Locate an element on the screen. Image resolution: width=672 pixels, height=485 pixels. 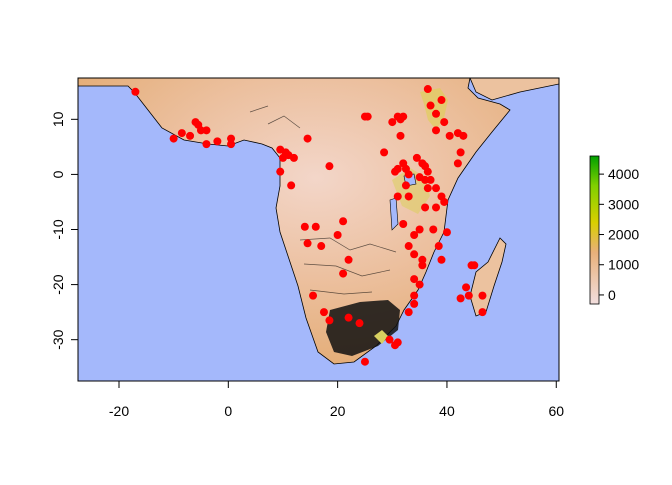
y-axis: 10 0 -10 -20 -30 is located at coordinates (64, 230).